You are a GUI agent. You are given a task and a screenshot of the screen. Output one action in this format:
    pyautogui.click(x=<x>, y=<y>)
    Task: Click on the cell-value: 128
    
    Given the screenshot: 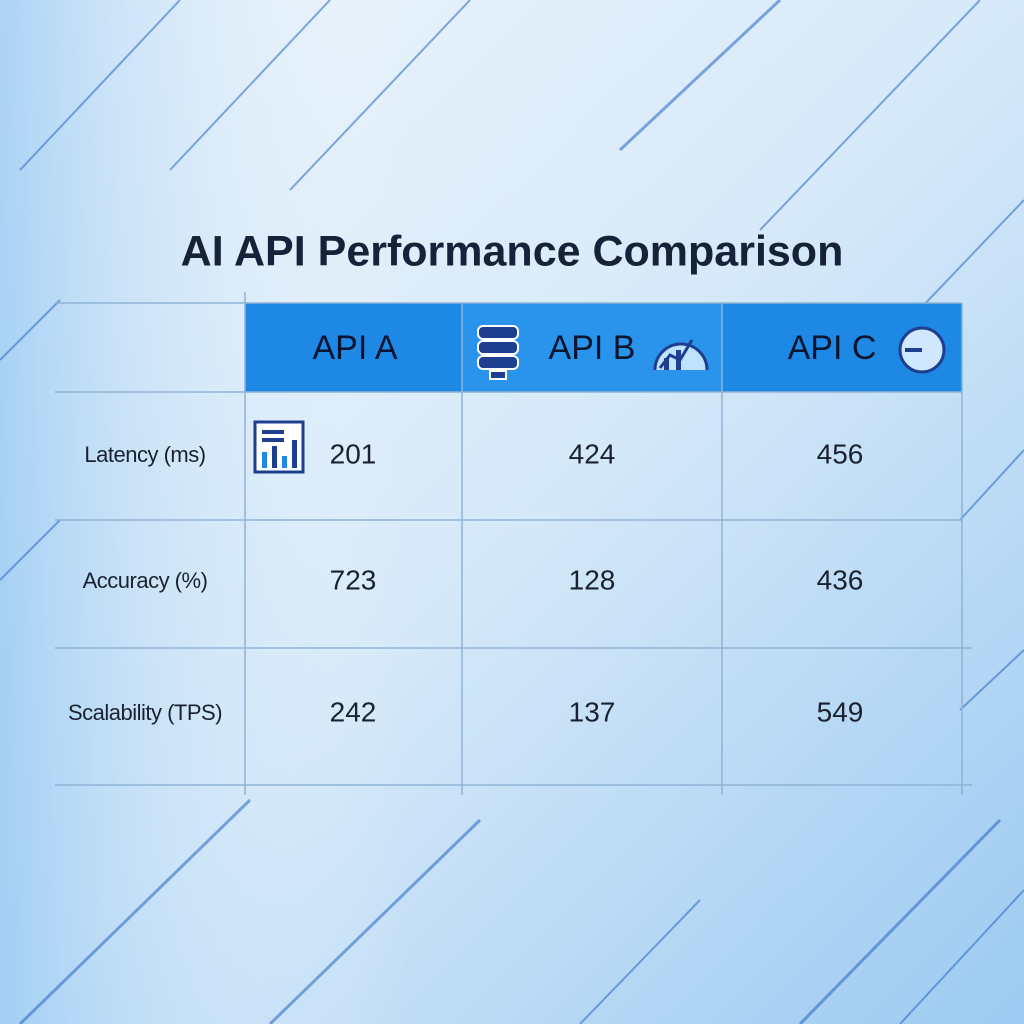 What is the action you would take?
    pyautogui.click(x=592, y=579)
    